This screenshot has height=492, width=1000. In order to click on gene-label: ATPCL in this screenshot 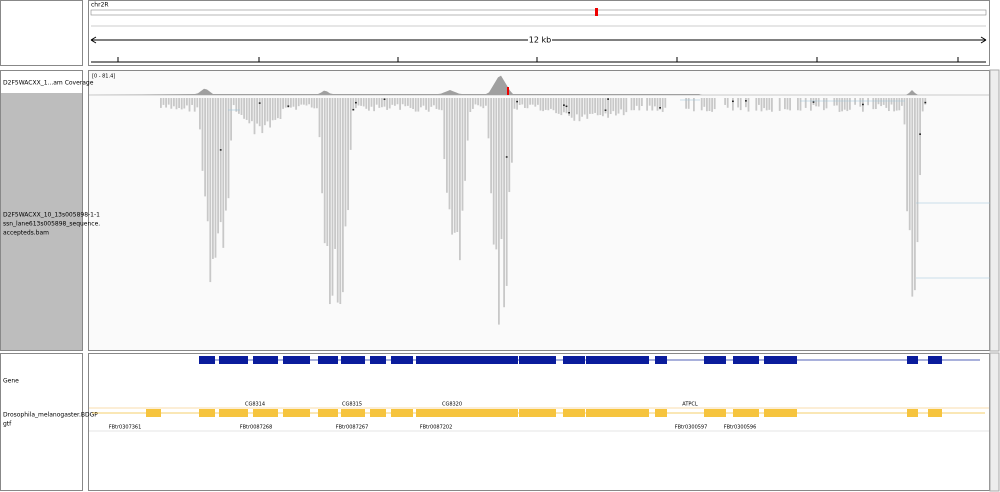, I will do `click(690, 405)`.